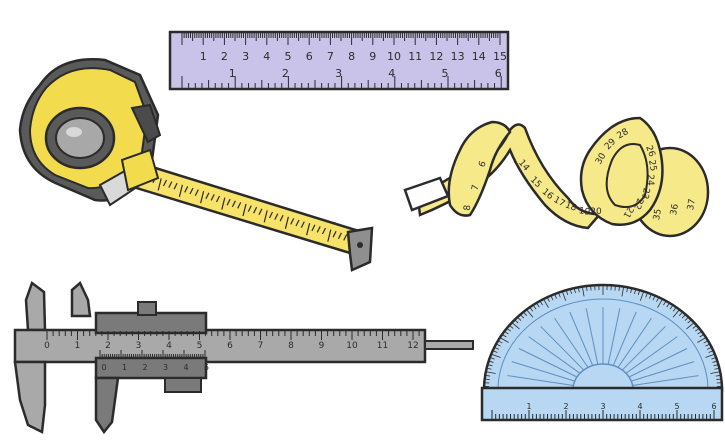 The image size is (725, 445). What do you see at coordinates (78, 346) in the screenshot?
I see `caliper-scale-label: 1` at bounding box center [78, 346].